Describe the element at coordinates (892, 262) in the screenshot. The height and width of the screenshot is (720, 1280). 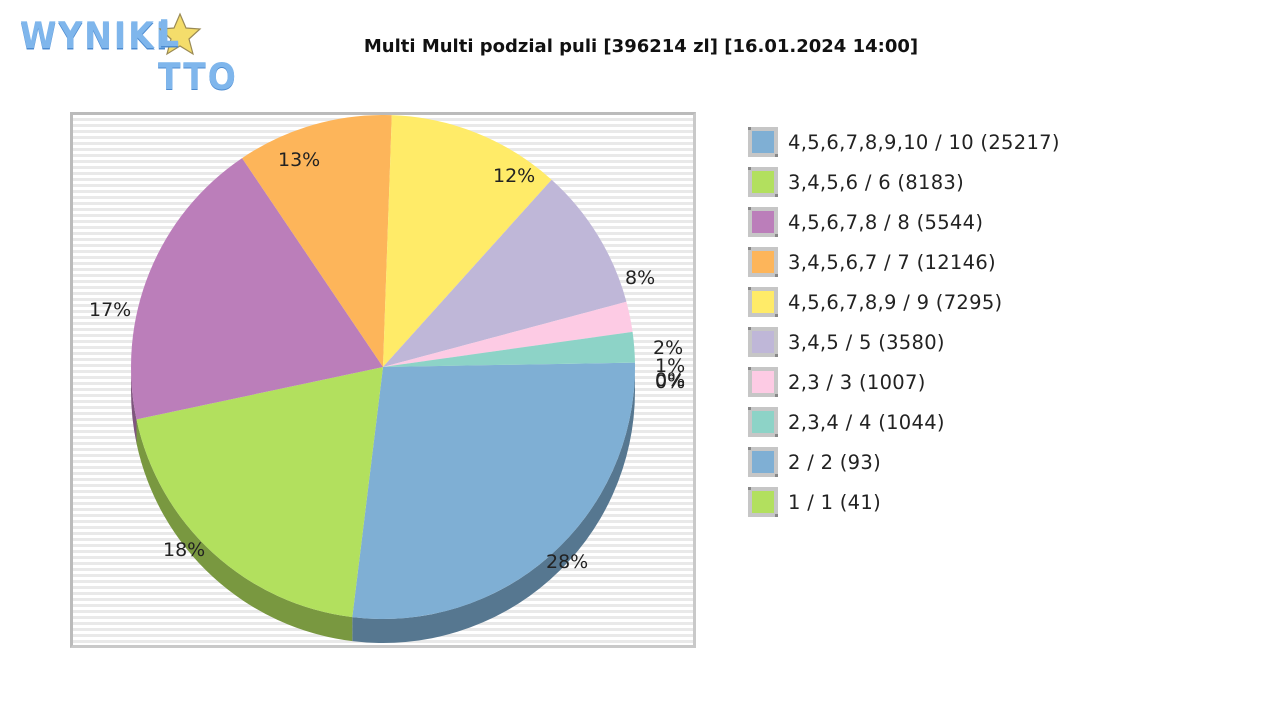
I see `legend-label: 3,4,5,6,7 / 7 (12146)` at that location.